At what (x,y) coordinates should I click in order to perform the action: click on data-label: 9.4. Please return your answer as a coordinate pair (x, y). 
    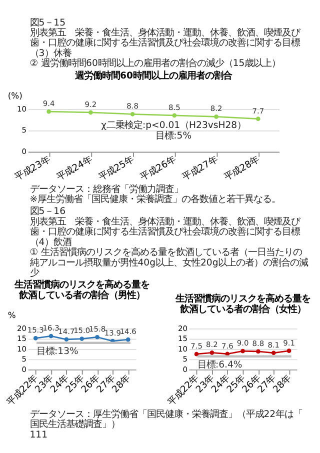
    Looking at the image, I should click on (49, 103).